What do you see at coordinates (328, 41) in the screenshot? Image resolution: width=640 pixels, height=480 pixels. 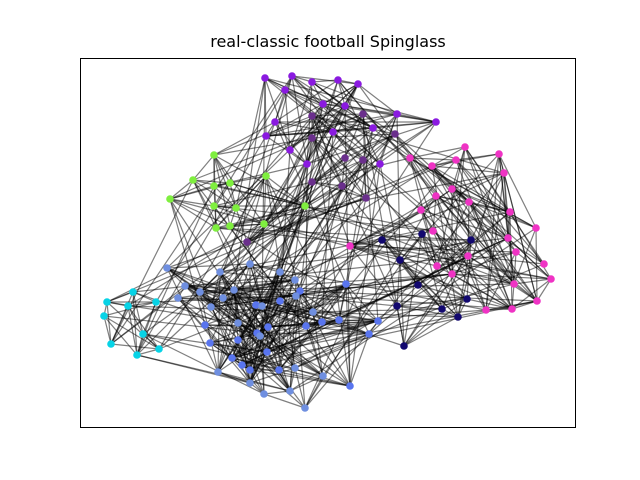 I see `chart-title: real-classic football Spinglass` at bounding box center [328, 41].